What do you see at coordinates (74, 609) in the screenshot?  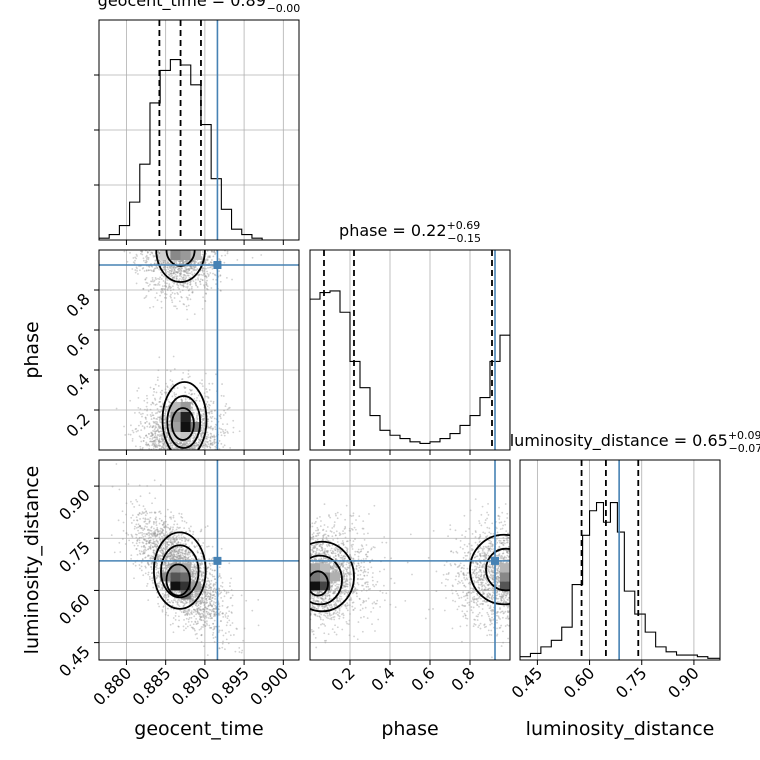 I see `y-tick-label: 0.60` at bounding box center [74, 609].